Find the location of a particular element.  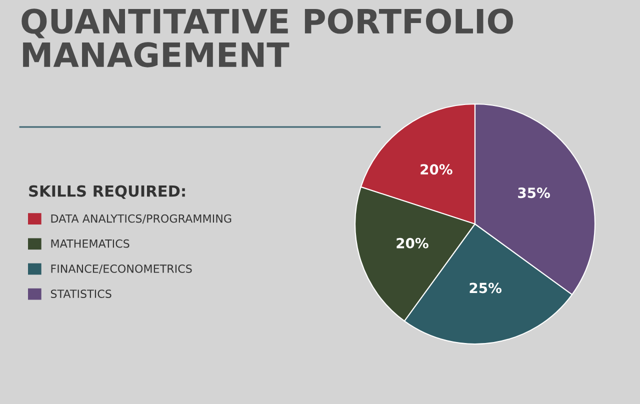

legend-label: FINANCE/ECONOMETRICS is located at coordinates (121, 269).